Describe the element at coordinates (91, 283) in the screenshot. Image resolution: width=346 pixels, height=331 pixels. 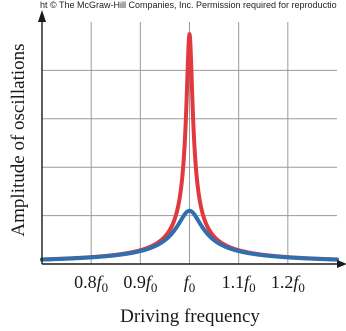
I see `x-tick-label-0: 0.8f0` at that location.